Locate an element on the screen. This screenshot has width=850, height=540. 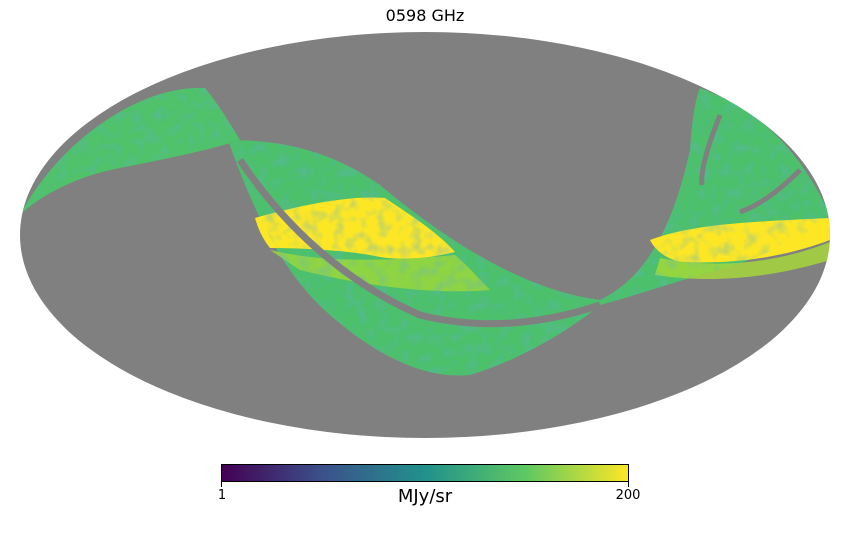
map-title: 0598 GHz is located at coordinates (425, 15).